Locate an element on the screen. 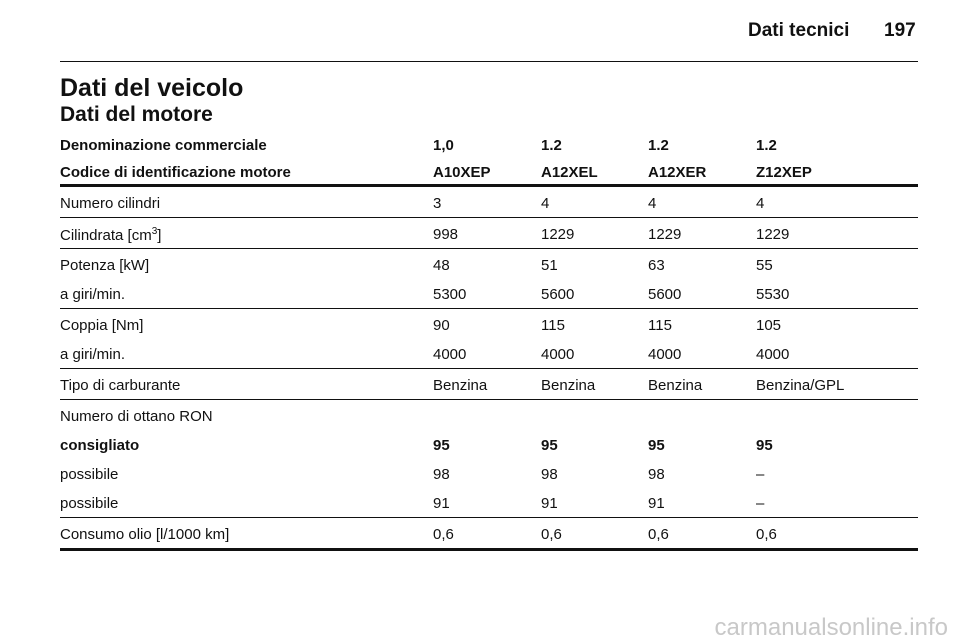  cell: 3 is located at coordinates (437, 203).